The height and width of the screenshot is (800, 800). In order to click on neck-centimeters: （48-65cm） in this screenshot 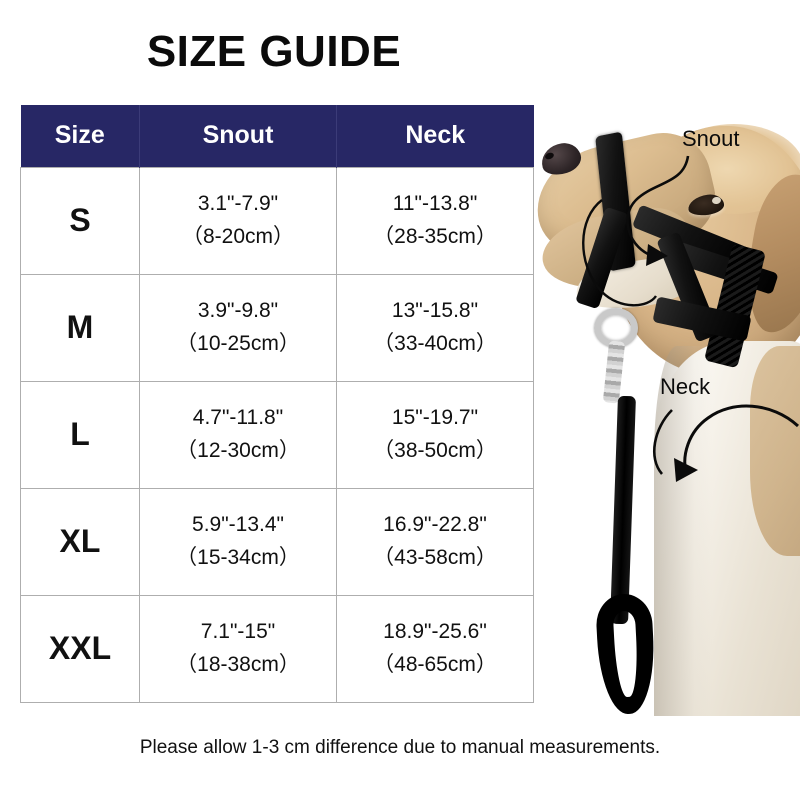, I will do `click(435, 664)`.